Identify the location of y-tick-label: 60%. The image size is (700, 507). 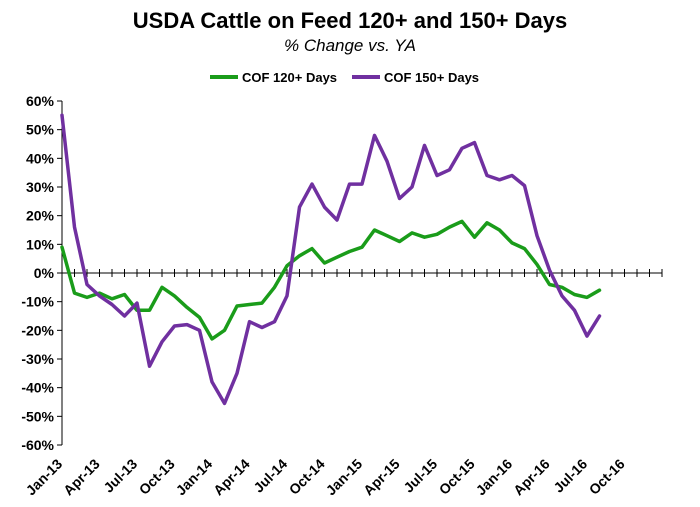
(40, 101).